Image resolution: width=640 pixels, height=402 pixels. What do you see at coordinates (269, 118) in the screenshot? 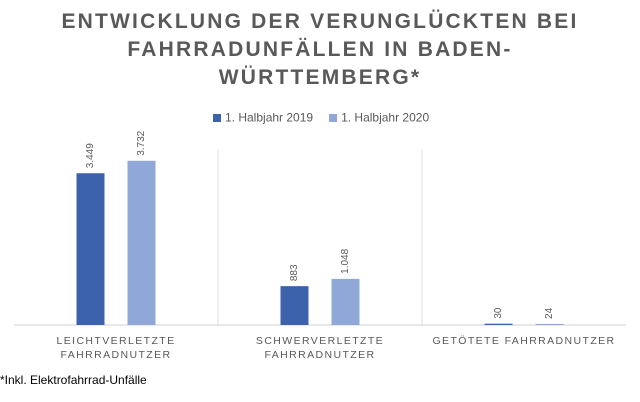
I see `legend-label: 1. Halbjahr 2019` at bounding box center [269, 118].